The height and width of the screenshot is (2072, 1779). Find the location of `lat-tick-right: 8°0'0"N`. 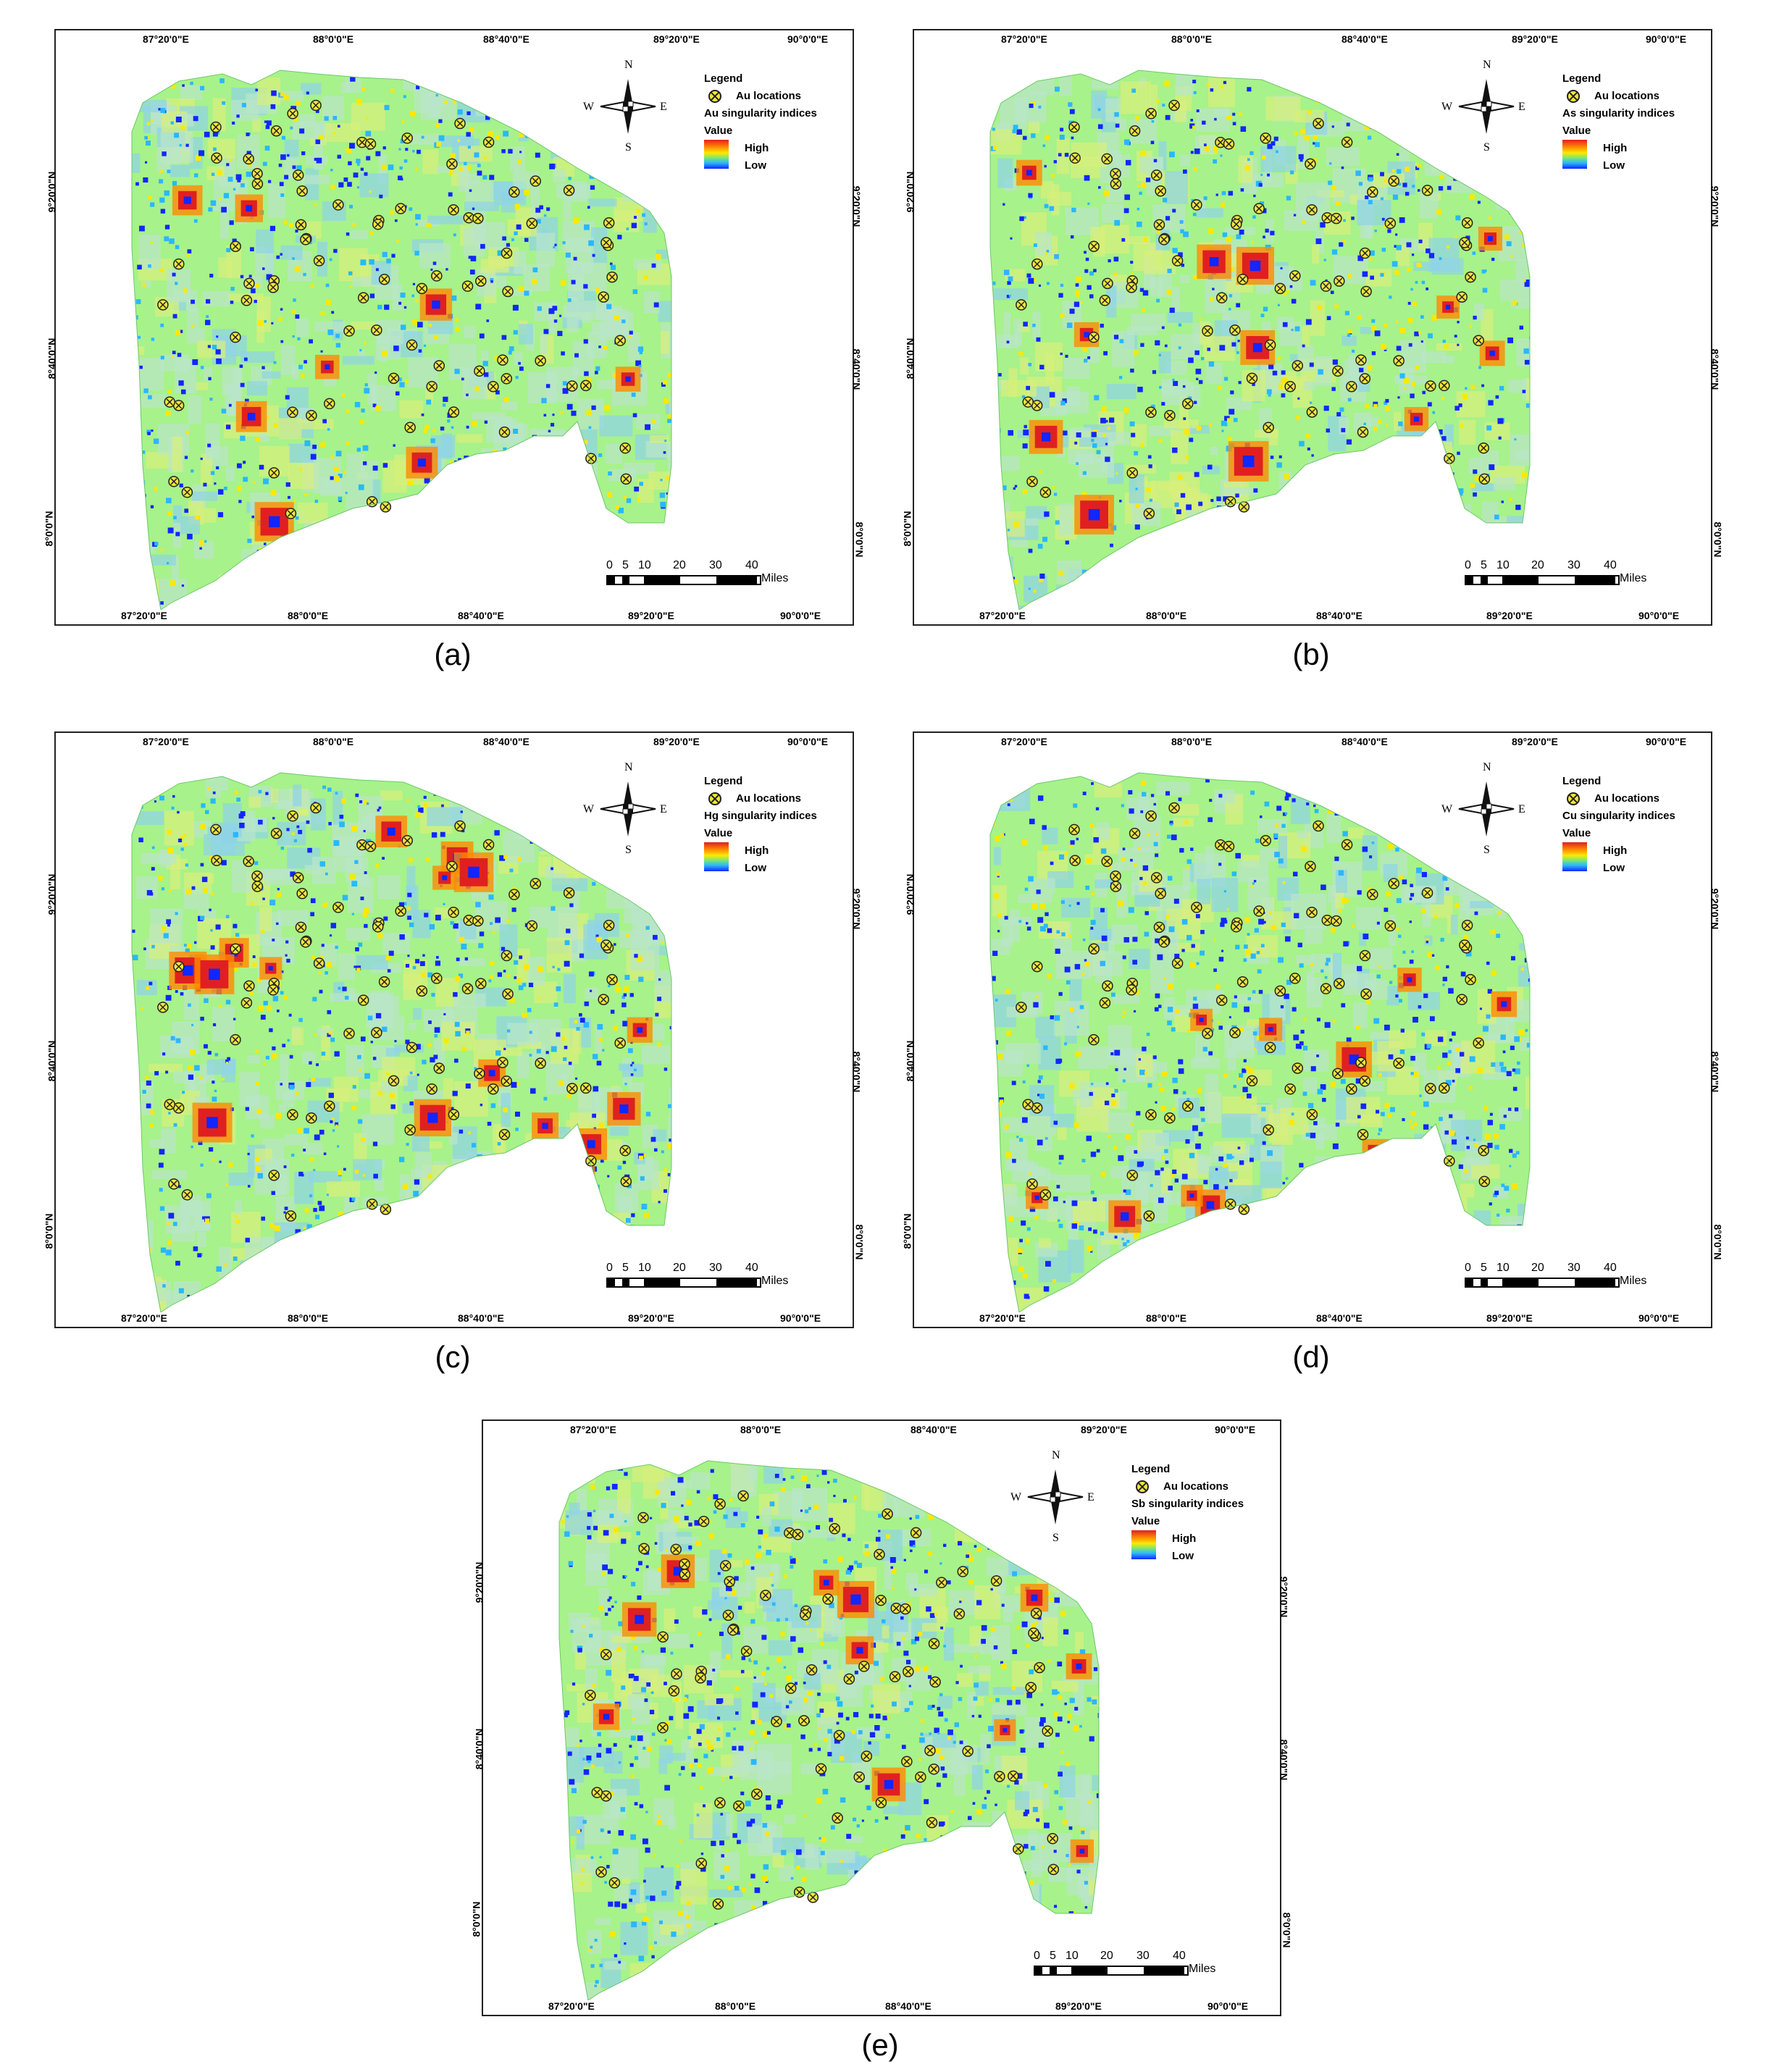

lat-tick-right: 8°0'0"N is located at coordinates (1718, 539).